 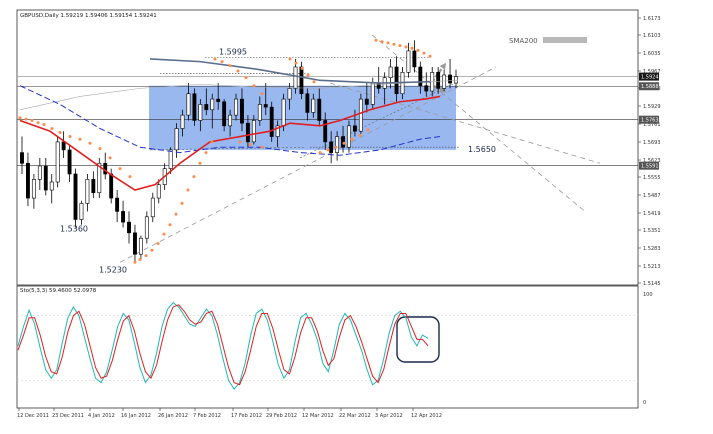 What do you see at coordinates (355, 416) in the screenshot?
I see `date-tick-label: 22 Mar 2012` at bounding box center [355, 416].